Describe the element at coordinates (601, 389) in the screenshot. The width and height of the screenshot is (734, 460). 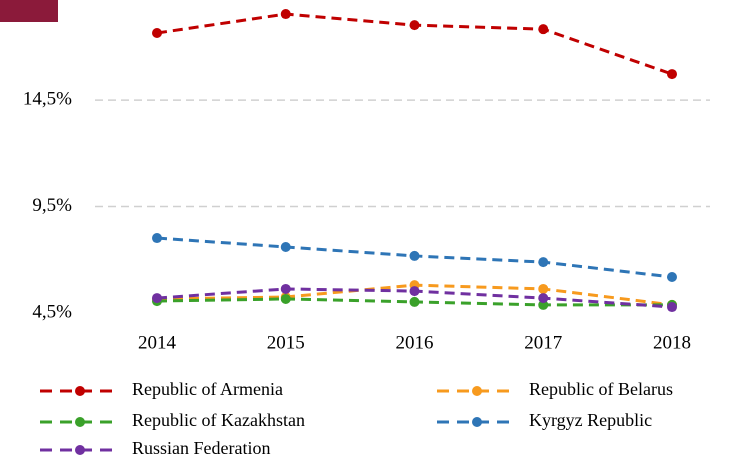
I see `legend-label: Republic of Belarus` at that location.